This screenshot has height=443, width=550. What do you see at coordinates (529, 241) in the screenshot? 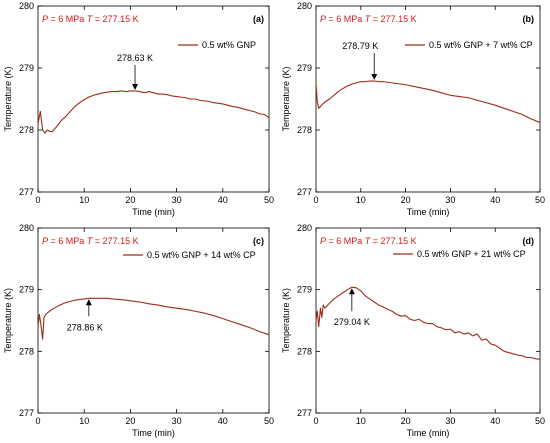
I see `panel-label: (d)` at bounding box center [529, 241].